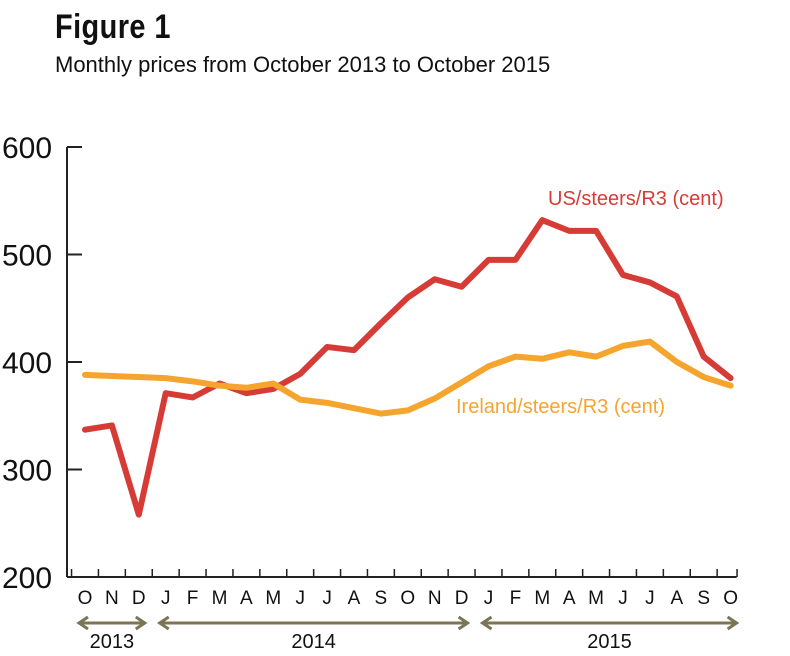 The height and width of the screenshot is (656, 790). What do you see at coordinates (27, 148) in the screenshot?
I see `y-tick-label: 600` at bounding box center [27, 148].